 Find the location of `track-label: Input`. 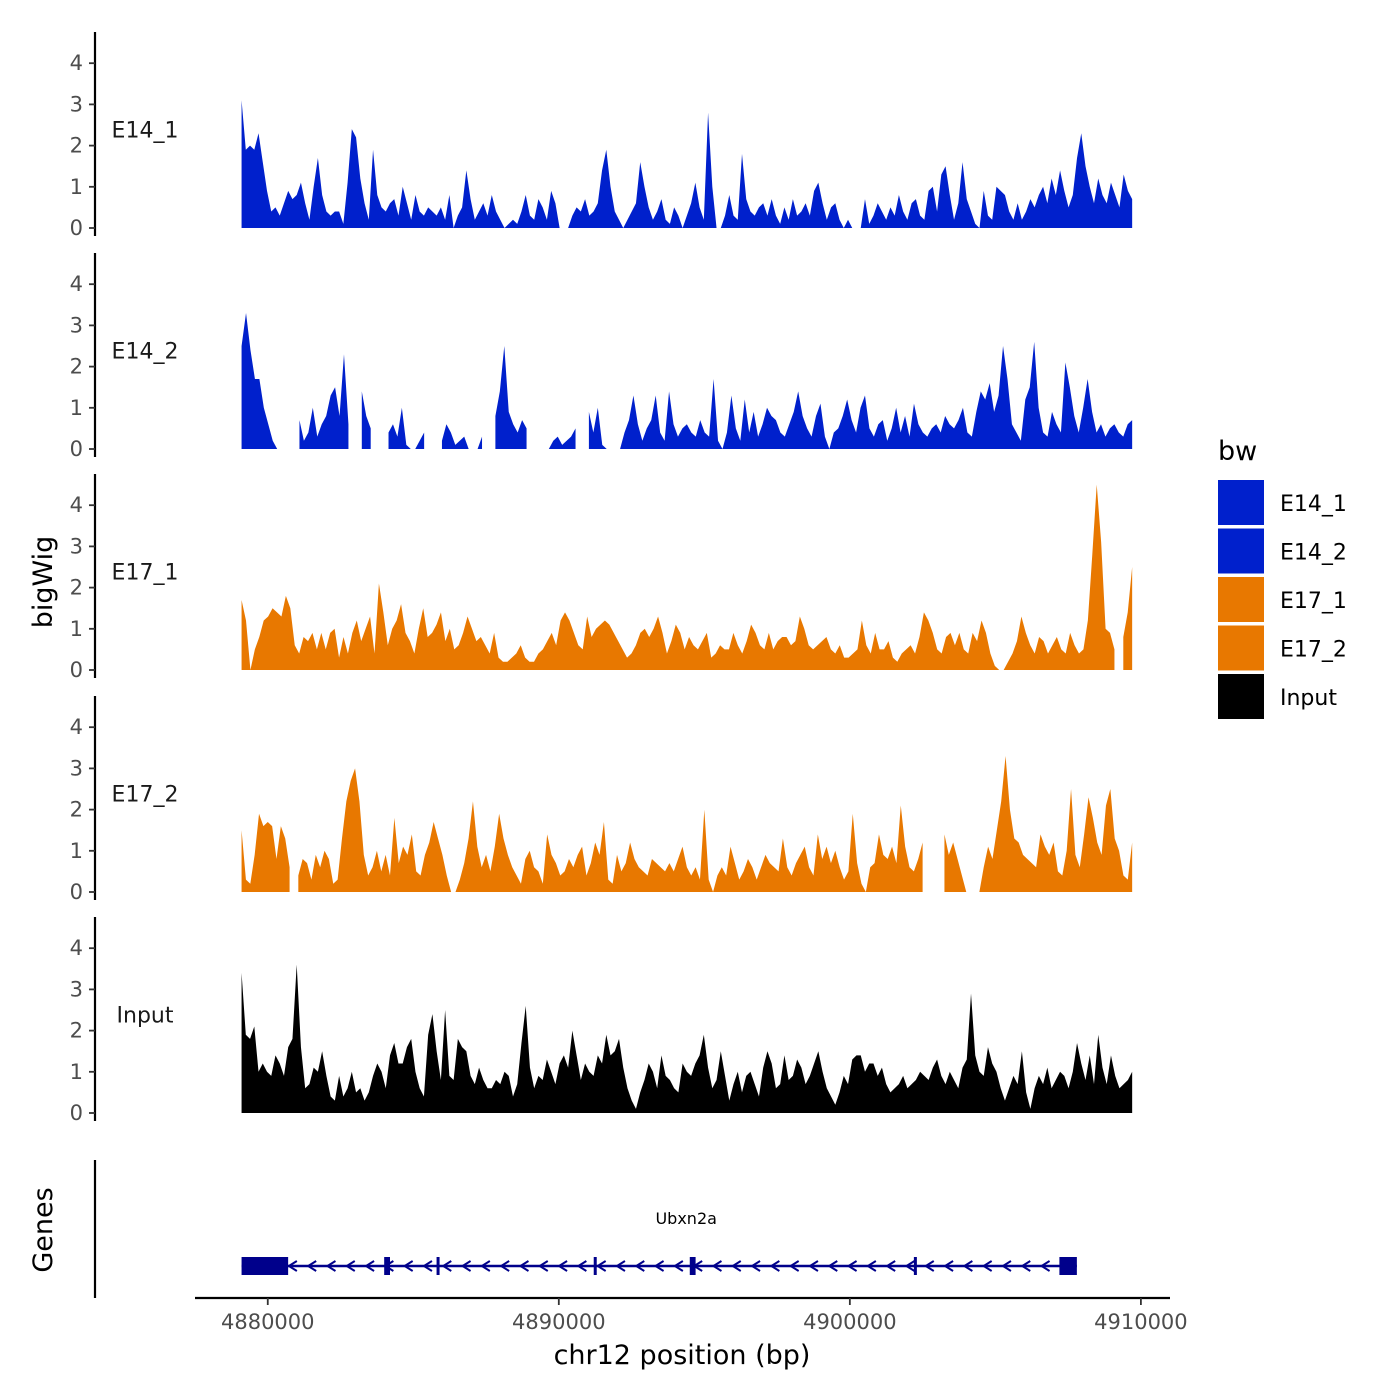

track-label: Input is located at coordinates (145, 1015).